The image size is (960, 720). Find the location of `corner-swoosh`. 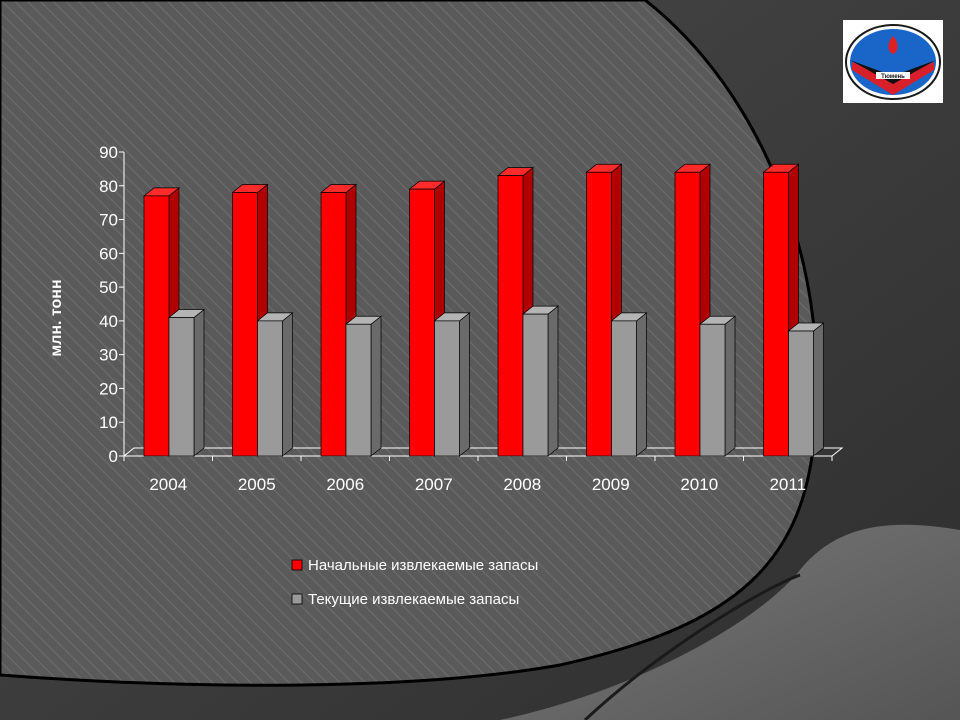

corner-swoosh is located at coordinates (730, 622).